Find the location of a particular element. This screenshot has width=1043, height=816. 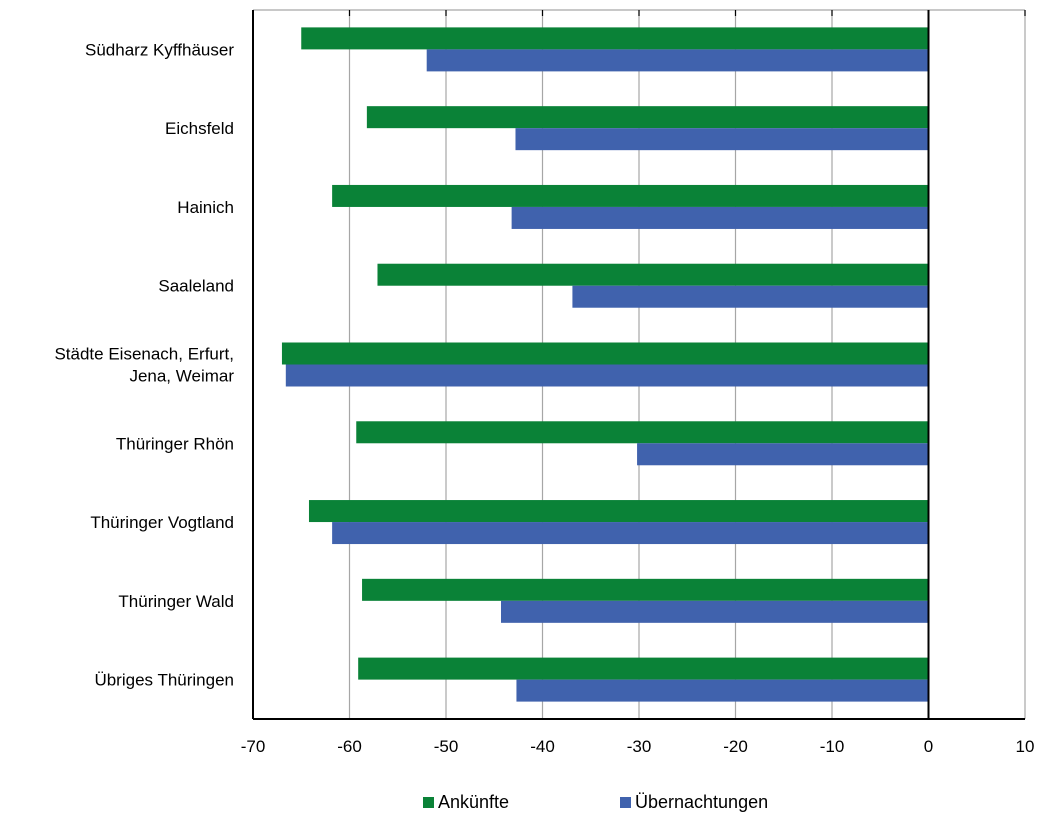

category-label: Thüringer Vogtland is located at coordinates (162, 522).